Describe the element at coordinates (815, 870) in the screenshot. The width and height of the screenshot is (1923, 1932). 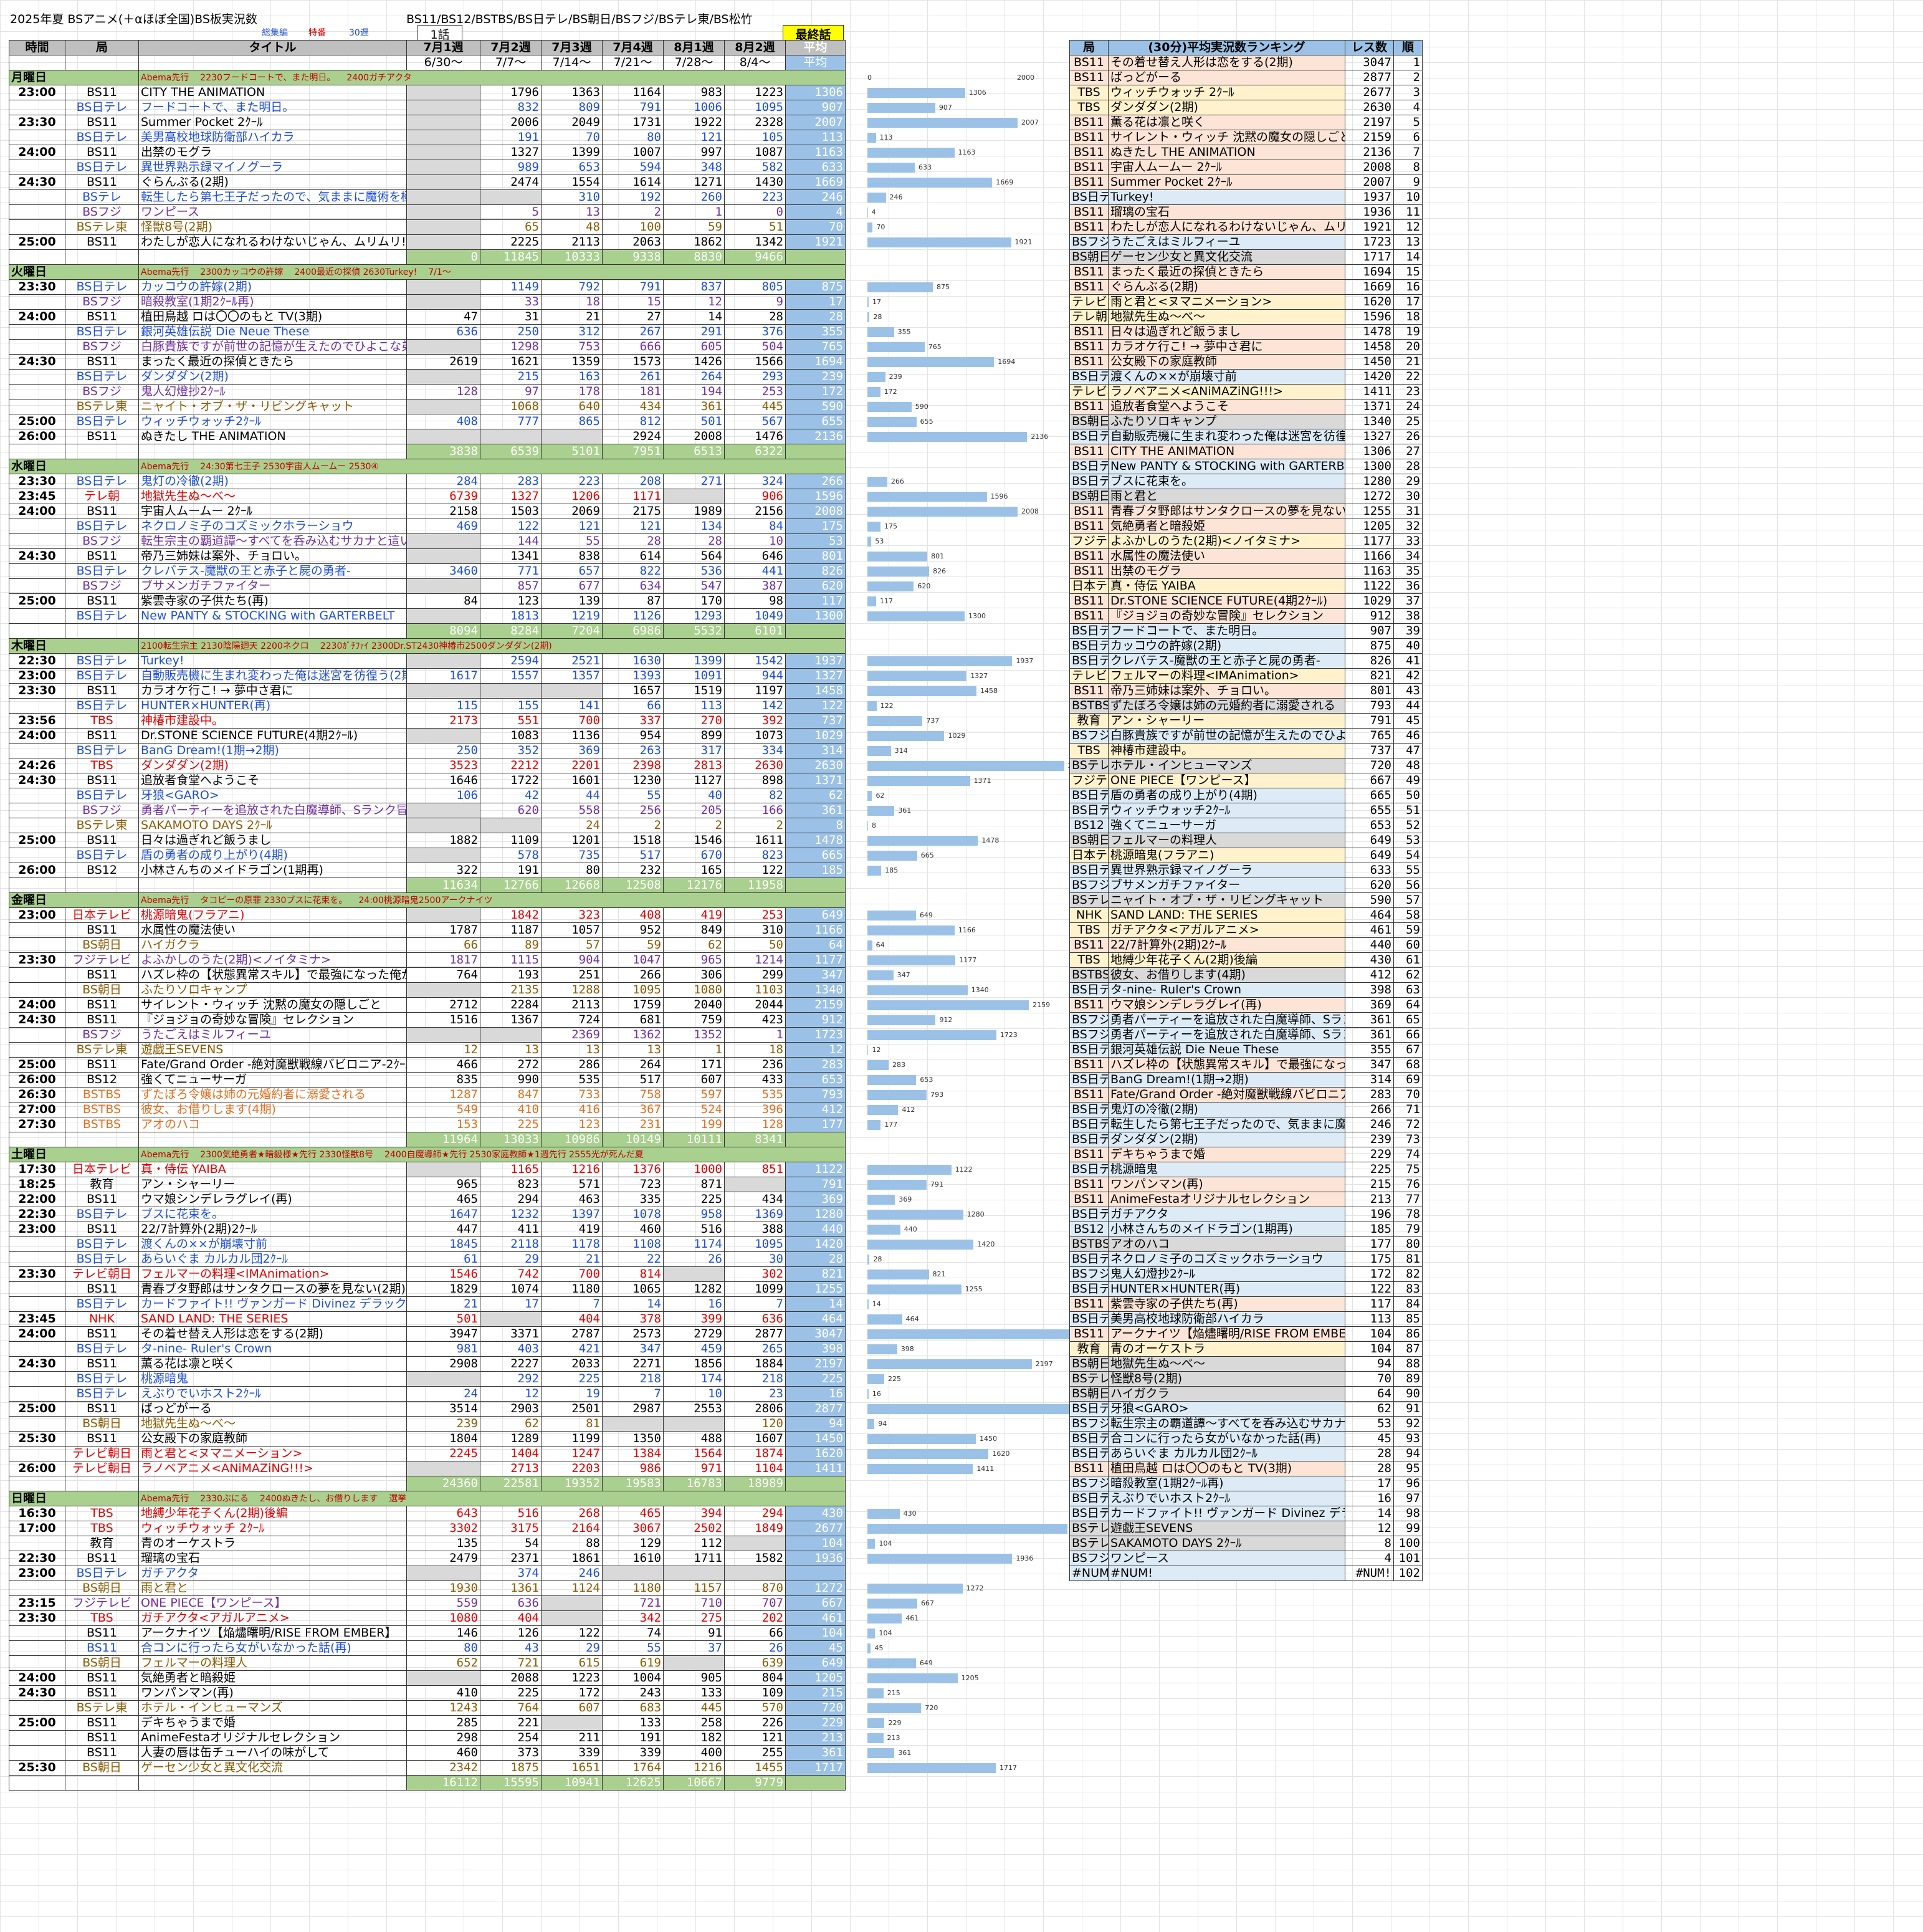
I see `average-cell: 185` at that location.